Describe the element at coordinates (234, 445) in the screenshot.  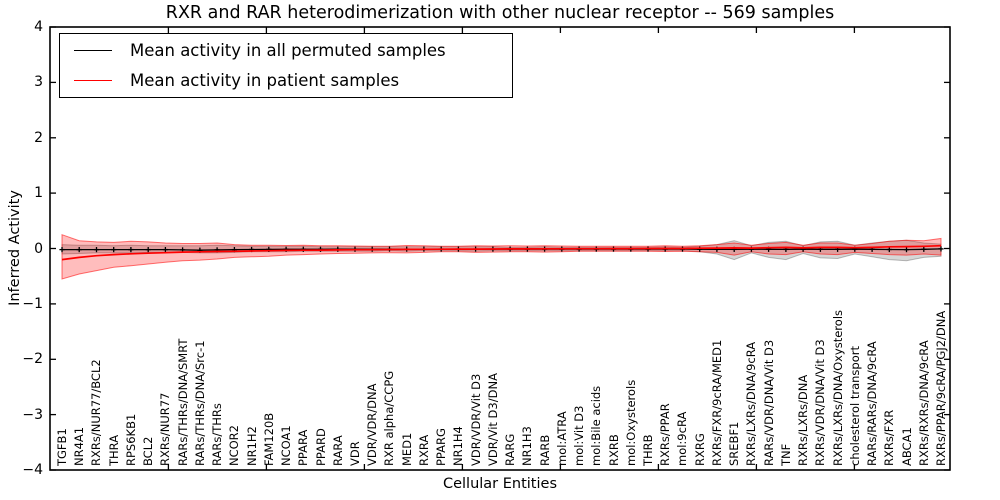
I see `x-tick-label: NCOR2` at that location.